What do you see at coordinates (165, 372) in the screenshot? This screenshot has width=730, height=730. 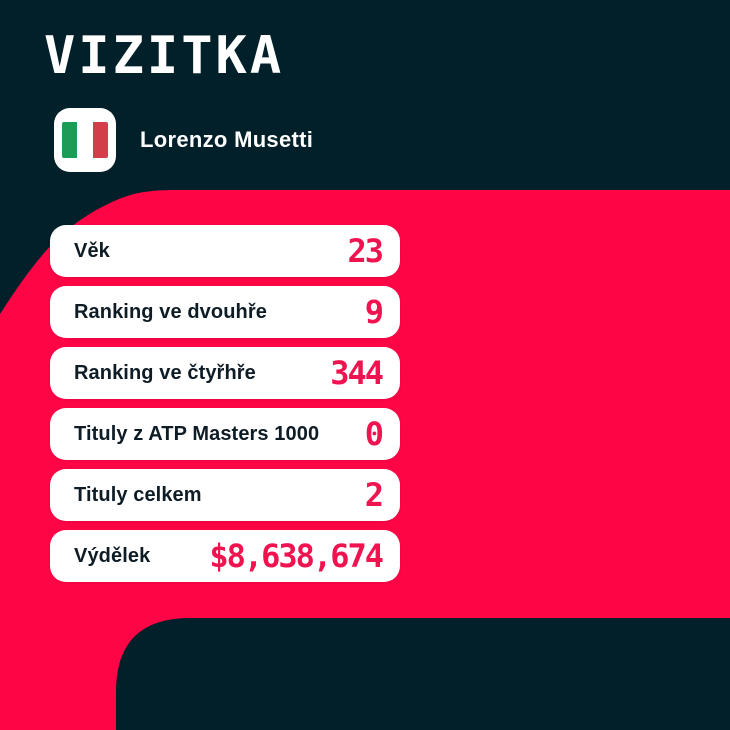 I see `stat-label: Ranking ve čtyřhře` at bounding box center [165, 372].